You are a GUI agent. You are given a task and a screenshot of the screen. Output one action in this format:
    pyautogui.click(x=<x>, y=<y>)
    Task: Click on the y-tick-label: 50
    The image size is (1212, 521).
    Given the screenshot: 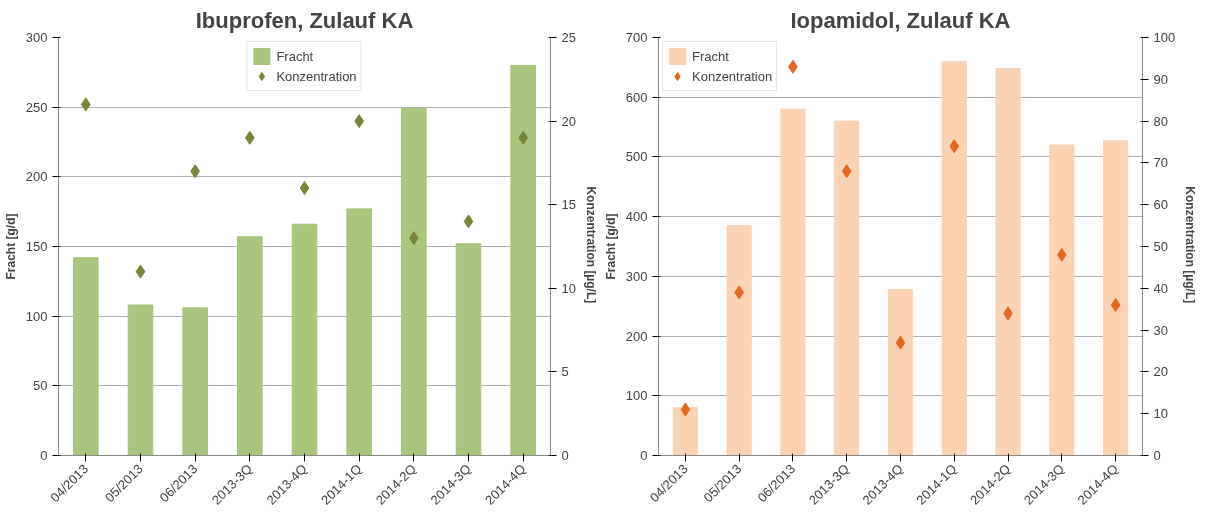 What is the action you would take?
    pyautogui.click(x=40, y=386)
    